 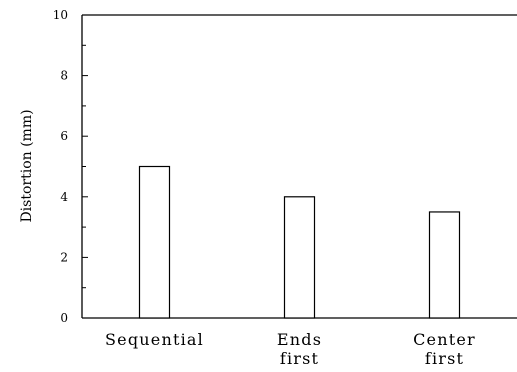 What do you see at coordinates (64, 76) in the screenshot?
I see `y-tick-label-8: 8` at bounding box center [64, 76].